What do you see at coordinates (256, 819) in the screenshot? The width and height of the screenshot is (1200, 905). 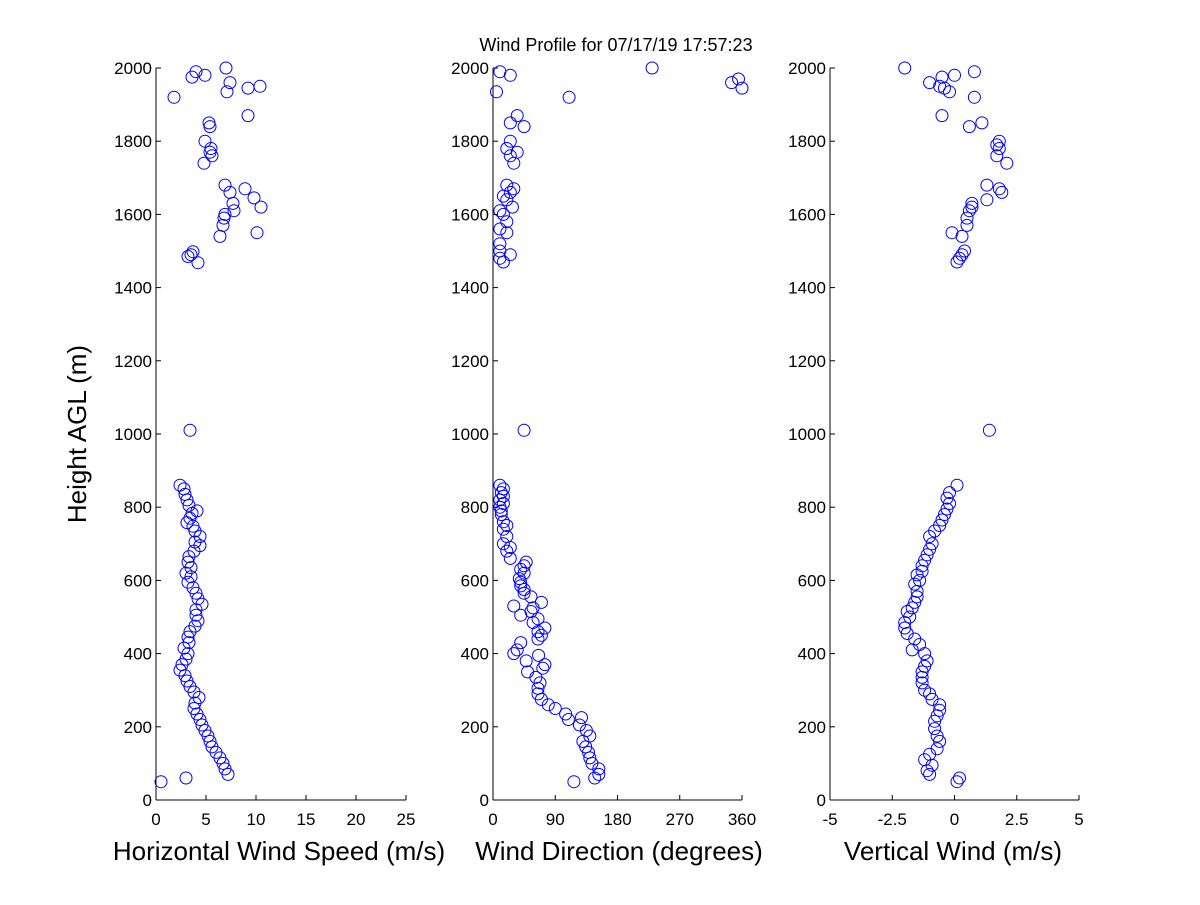 I see `horizontal-wind-speed-x-tick-label: 10` at bounding box center [256, 819].